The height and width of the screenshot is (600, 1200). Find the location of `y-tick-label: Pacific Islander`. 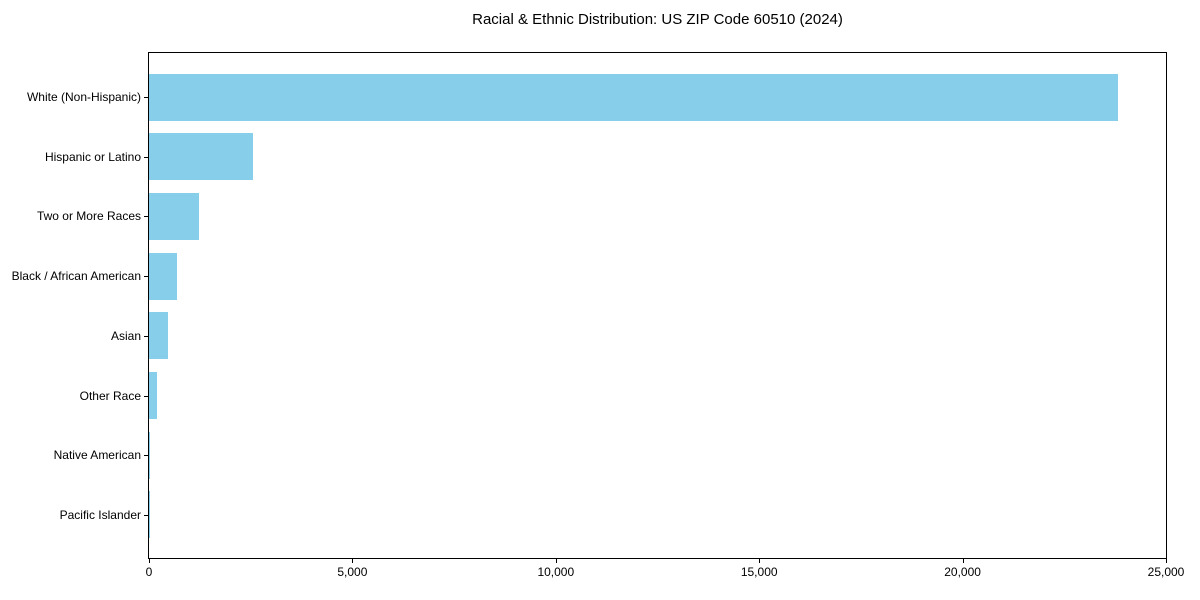

y-tick-label: Pacific Islander is located at coordinates (100, 514).